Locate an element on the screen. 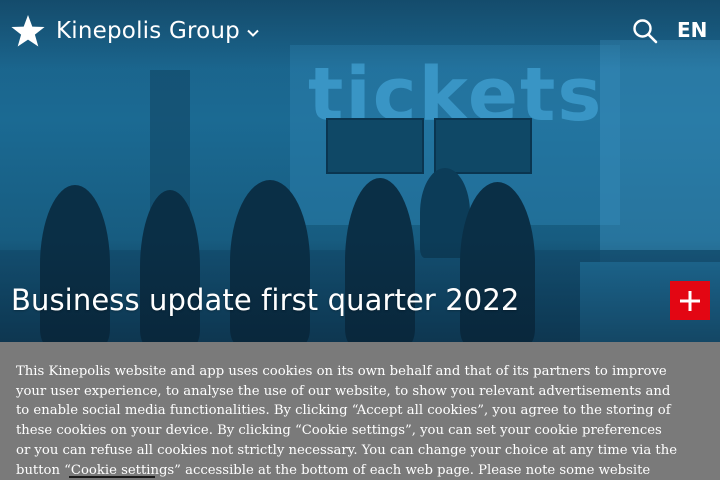 This screenshot has width=720, height=480. search-icon is located at coordinates (645, 31).